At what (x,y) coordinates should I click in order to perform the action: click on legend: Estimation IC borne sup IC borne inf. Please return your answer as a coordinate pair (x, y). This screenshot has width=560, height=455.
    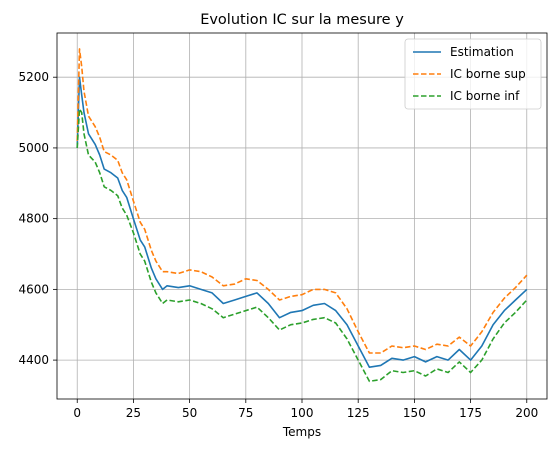
    Looking at the image, I should click on (473, 74).